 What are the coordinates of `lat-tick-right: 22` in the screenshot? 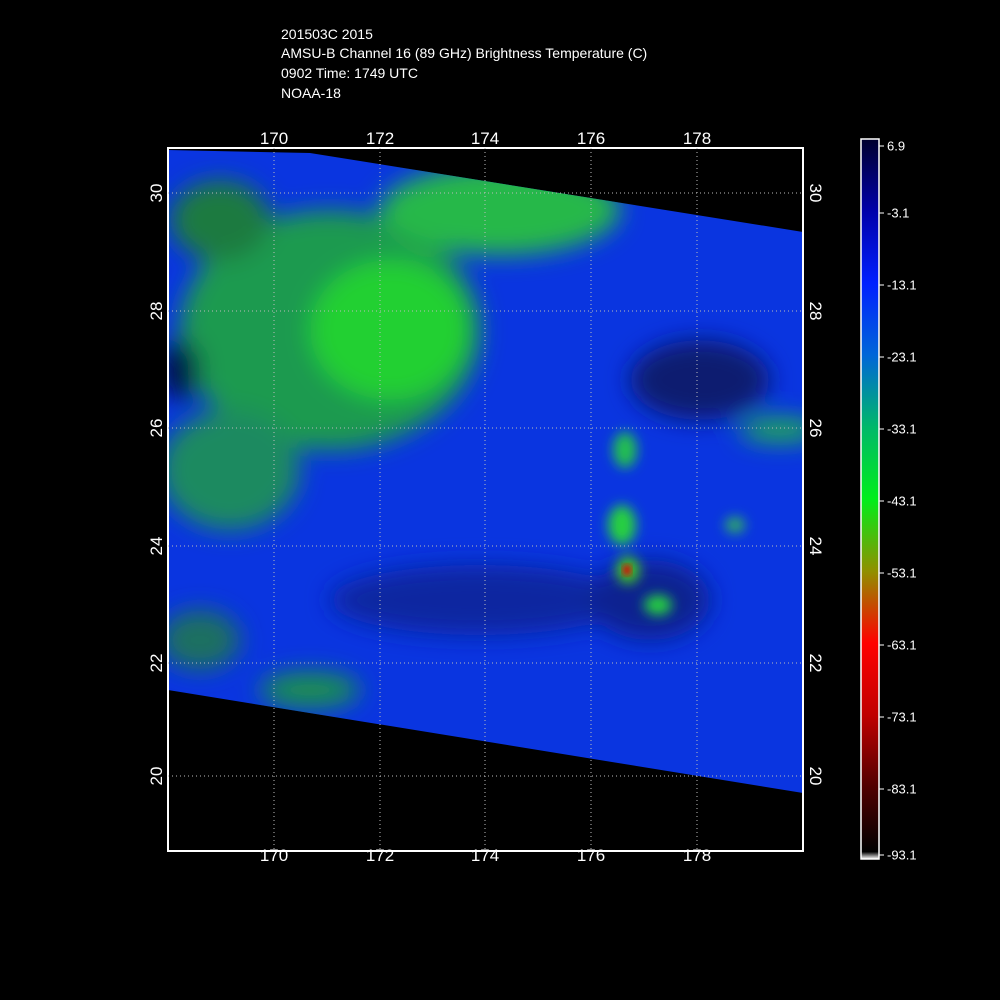 It's located at (815, 663).